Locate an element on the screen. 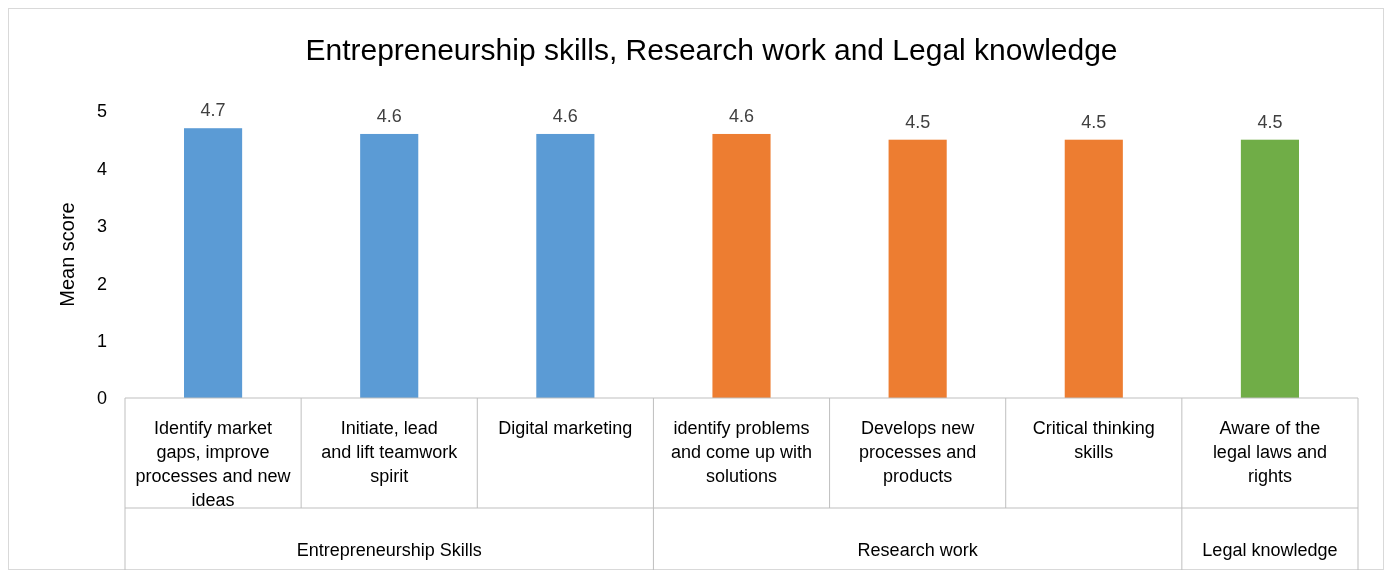 The image size is (1392, 579). text: Legal knowledge is located at coordinates (1270, 550).